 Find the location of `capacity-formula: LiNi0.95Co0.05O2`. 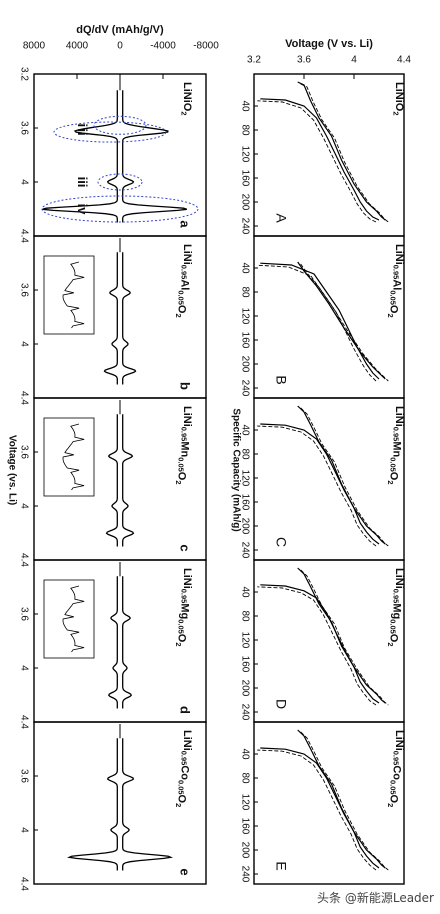

capacity-formula: LiNi0.95Co0.05O2 is located at coordinates (395, 768).